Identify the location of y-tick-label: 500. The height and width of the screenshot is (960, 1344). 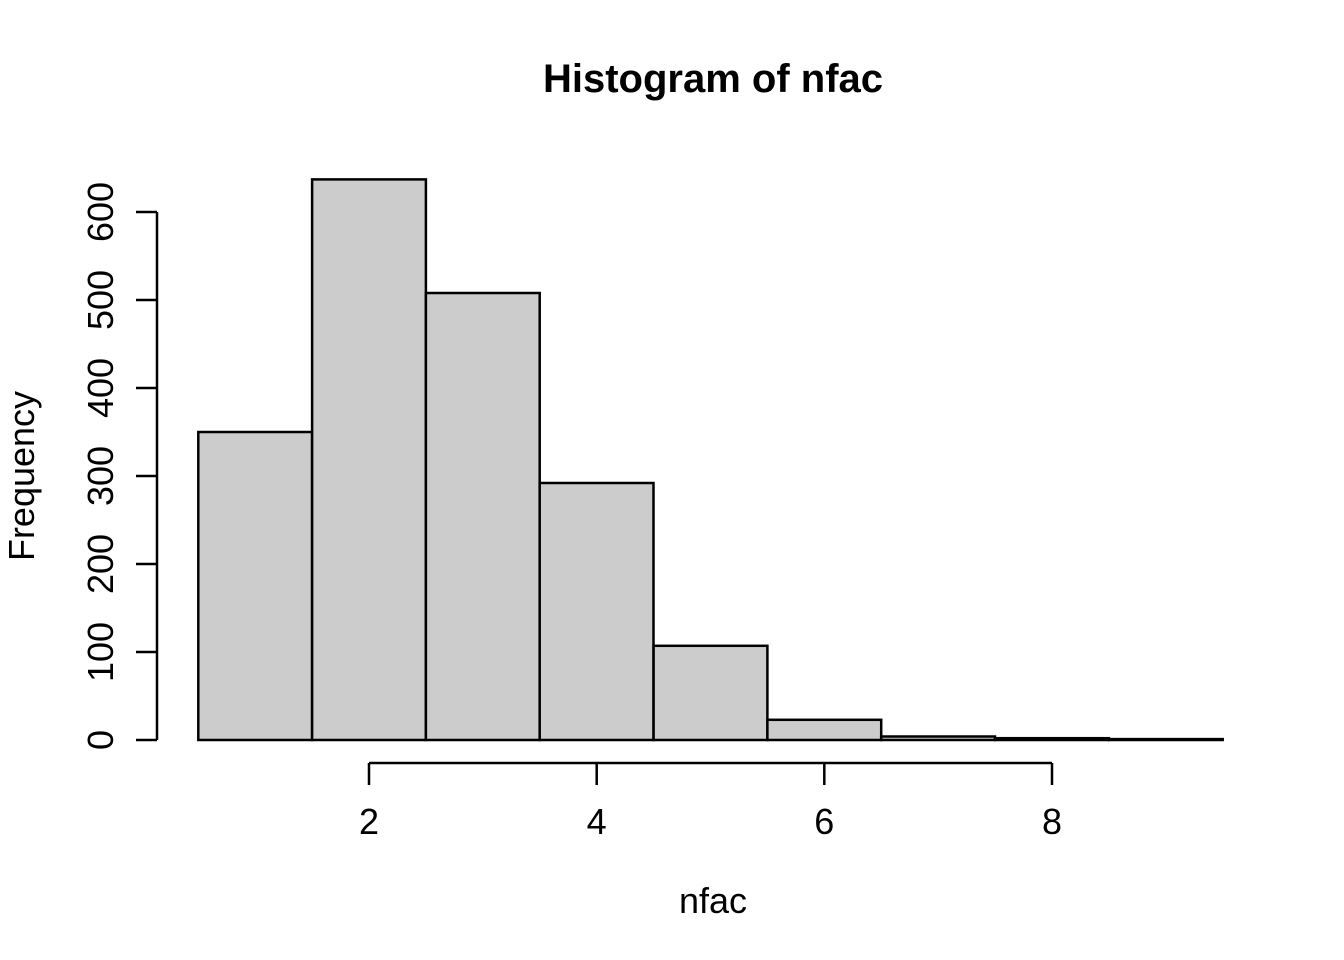
(100, 300).